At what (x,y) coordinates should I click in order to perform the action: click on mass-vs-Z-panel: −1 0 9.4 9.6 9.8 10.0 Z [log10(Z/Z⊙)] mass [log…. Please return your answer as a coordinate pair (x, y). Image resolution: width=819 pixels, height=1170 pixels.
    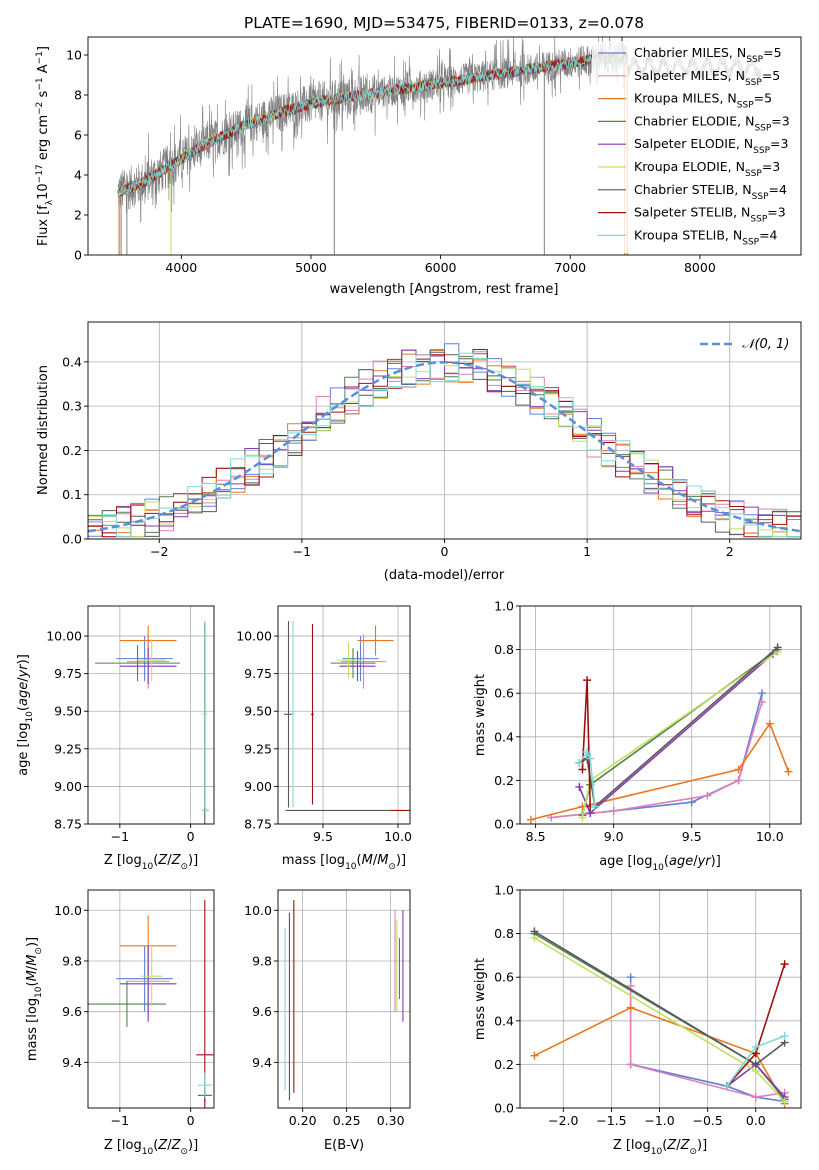
    Looking at the image, I should click on (120, 1023).